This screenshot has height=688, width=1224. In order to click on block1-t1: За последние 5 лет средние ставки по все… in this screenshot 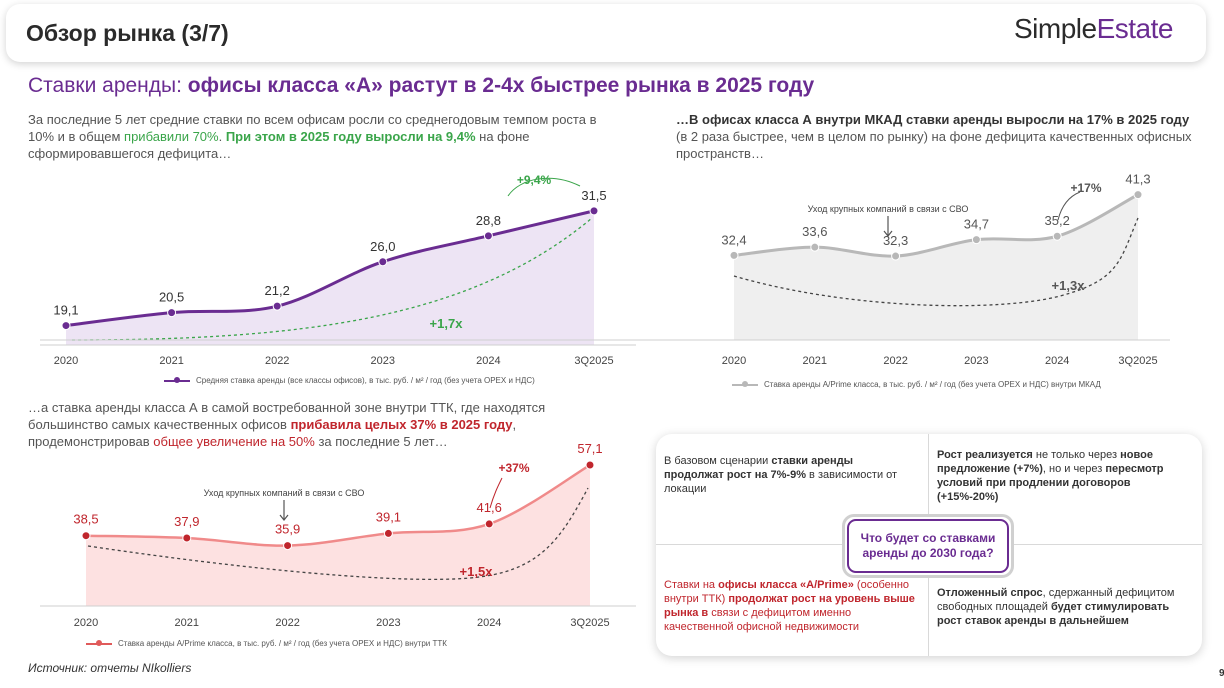, I will do `click(312, 128)`.